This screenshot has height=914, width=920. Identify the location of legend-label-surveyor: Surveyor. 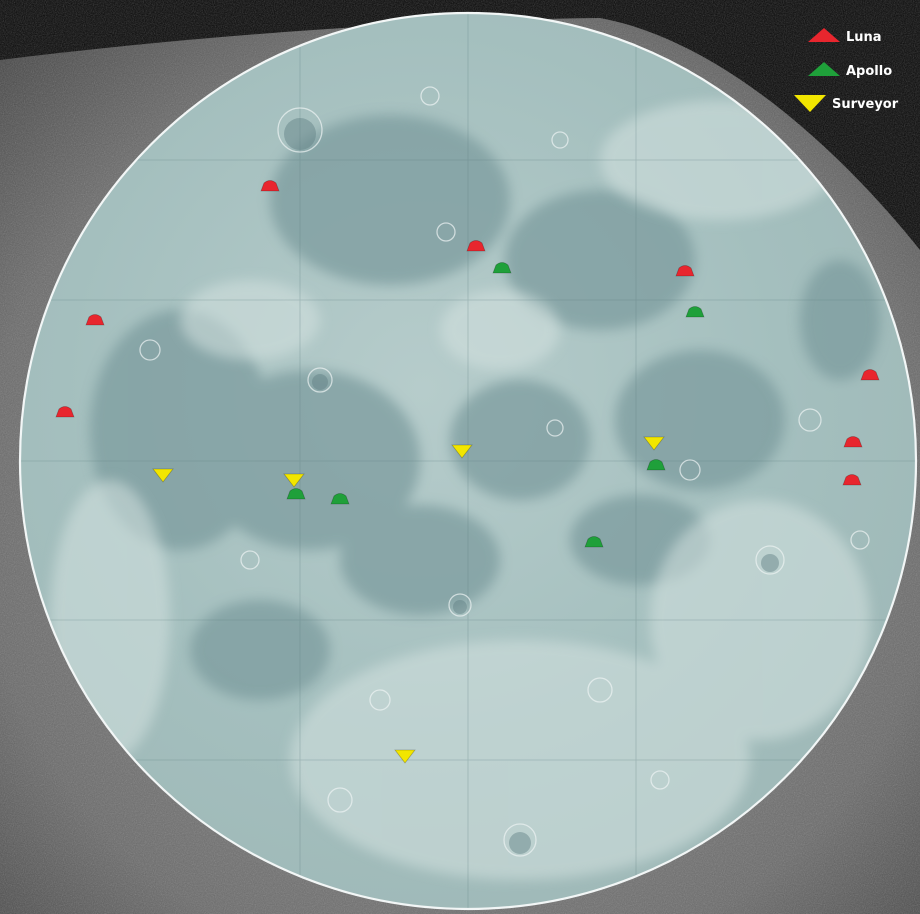
(865, 104).